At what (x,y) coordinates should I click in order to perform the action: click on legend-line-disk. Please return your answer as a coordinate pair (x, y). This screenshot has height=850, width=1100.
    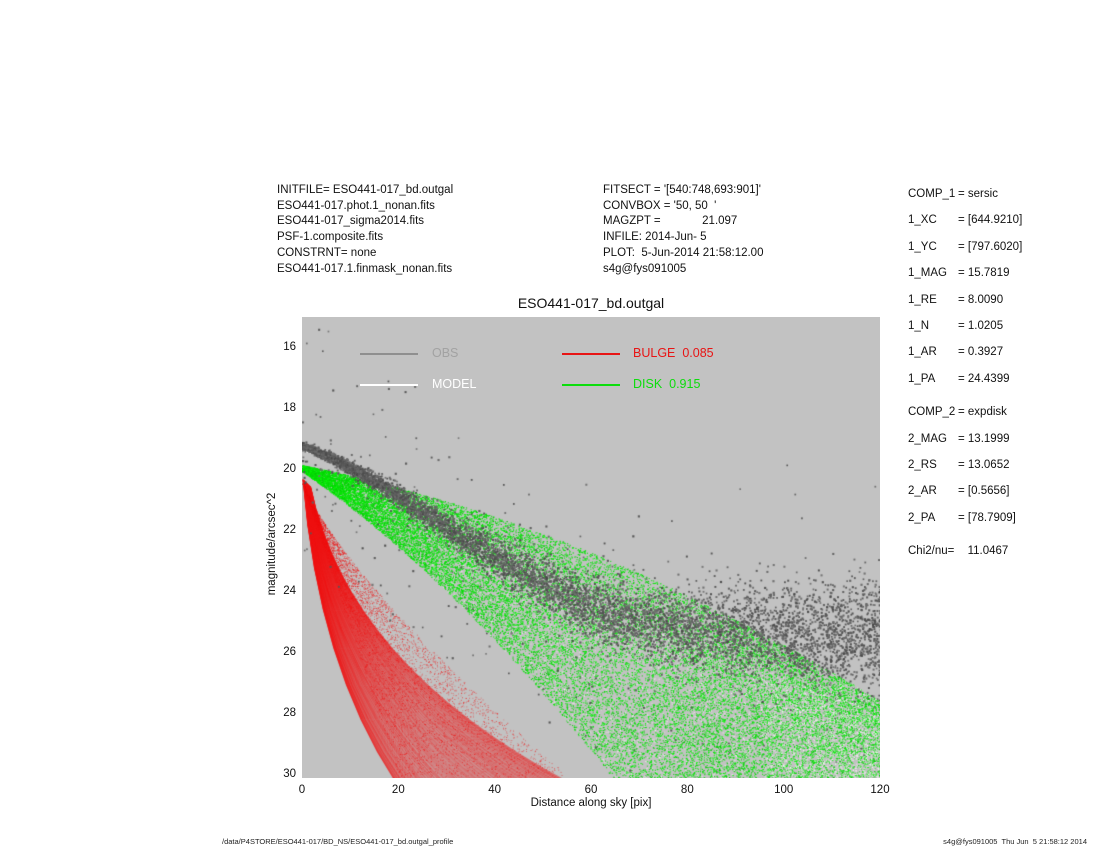
    Looking at the image, I should click on (591, 385).